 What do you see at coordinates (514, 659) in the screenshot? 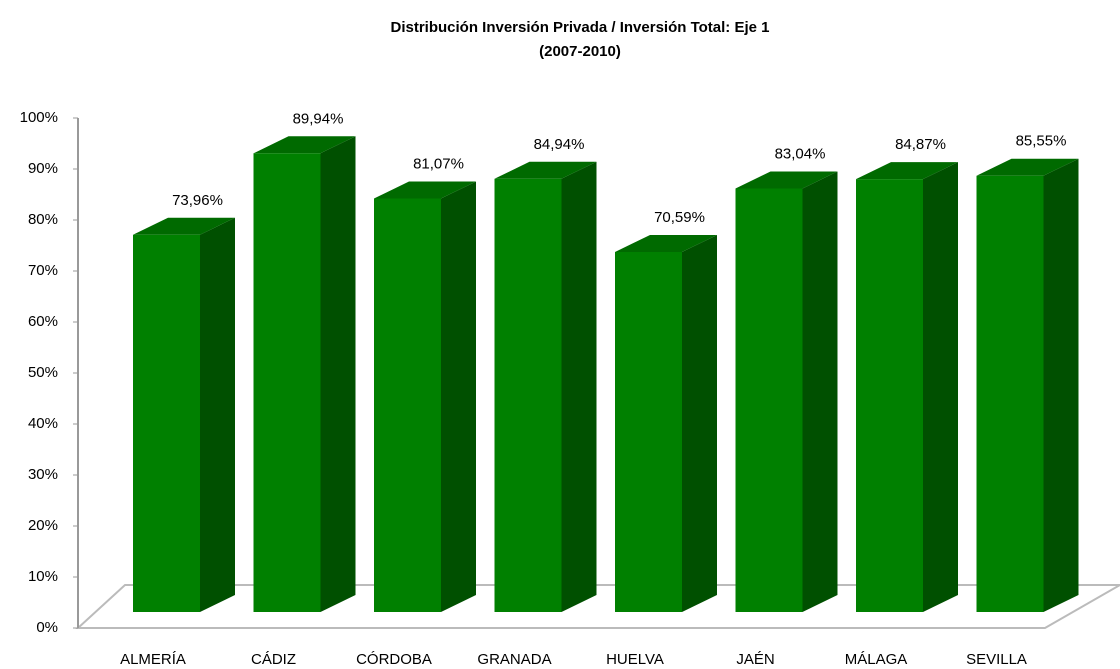
I see `x-tick-label: GRANADA` at bounding box center [514, 659].